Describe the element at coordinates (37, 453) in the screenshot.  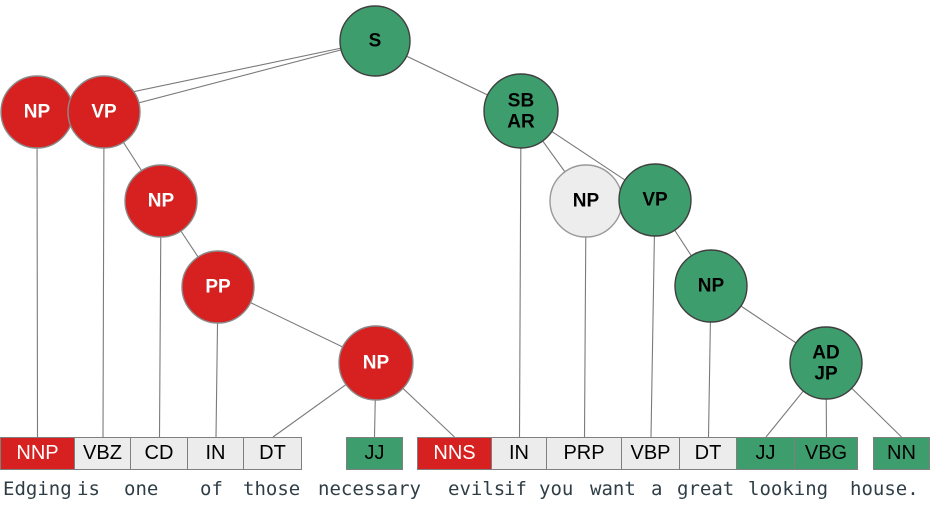
I see `pos-box-nnp: NNP` at that location.